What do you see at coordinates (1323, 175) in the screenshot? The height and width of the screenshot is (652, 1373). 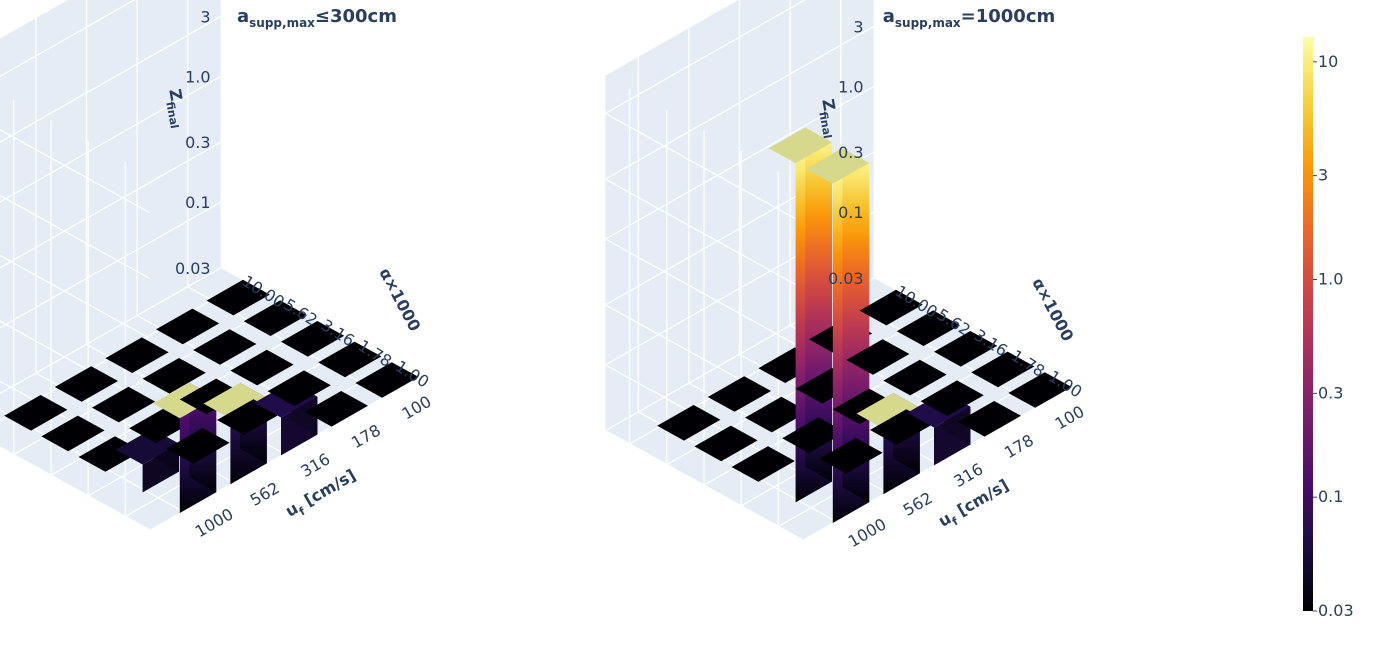 I see `colorbar-tick-label: 3` at bounding box center [1323, 175].